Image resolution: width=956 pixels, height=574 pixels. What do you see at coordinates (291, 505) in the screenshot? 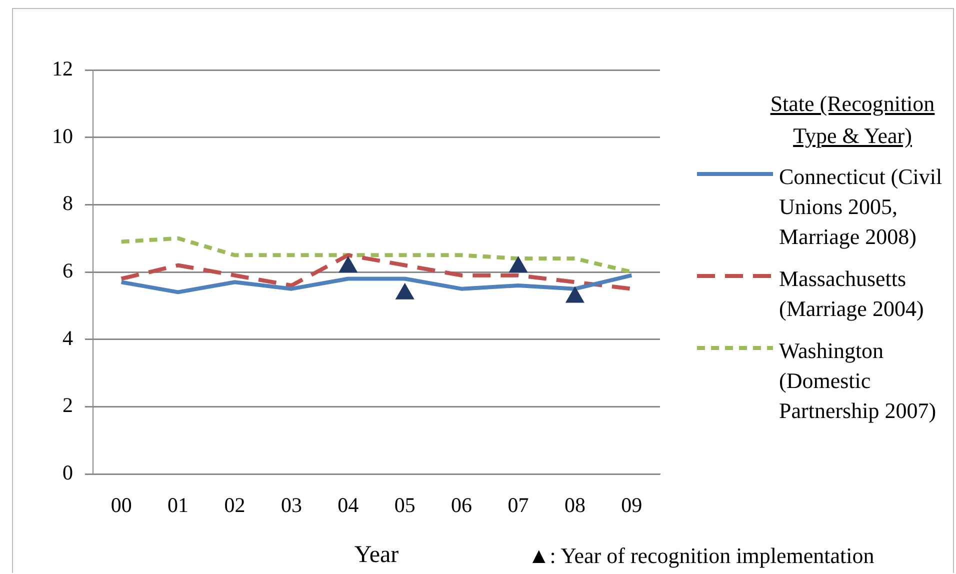
I see `x-tick-label: 03` at bounding box center [291, 505].